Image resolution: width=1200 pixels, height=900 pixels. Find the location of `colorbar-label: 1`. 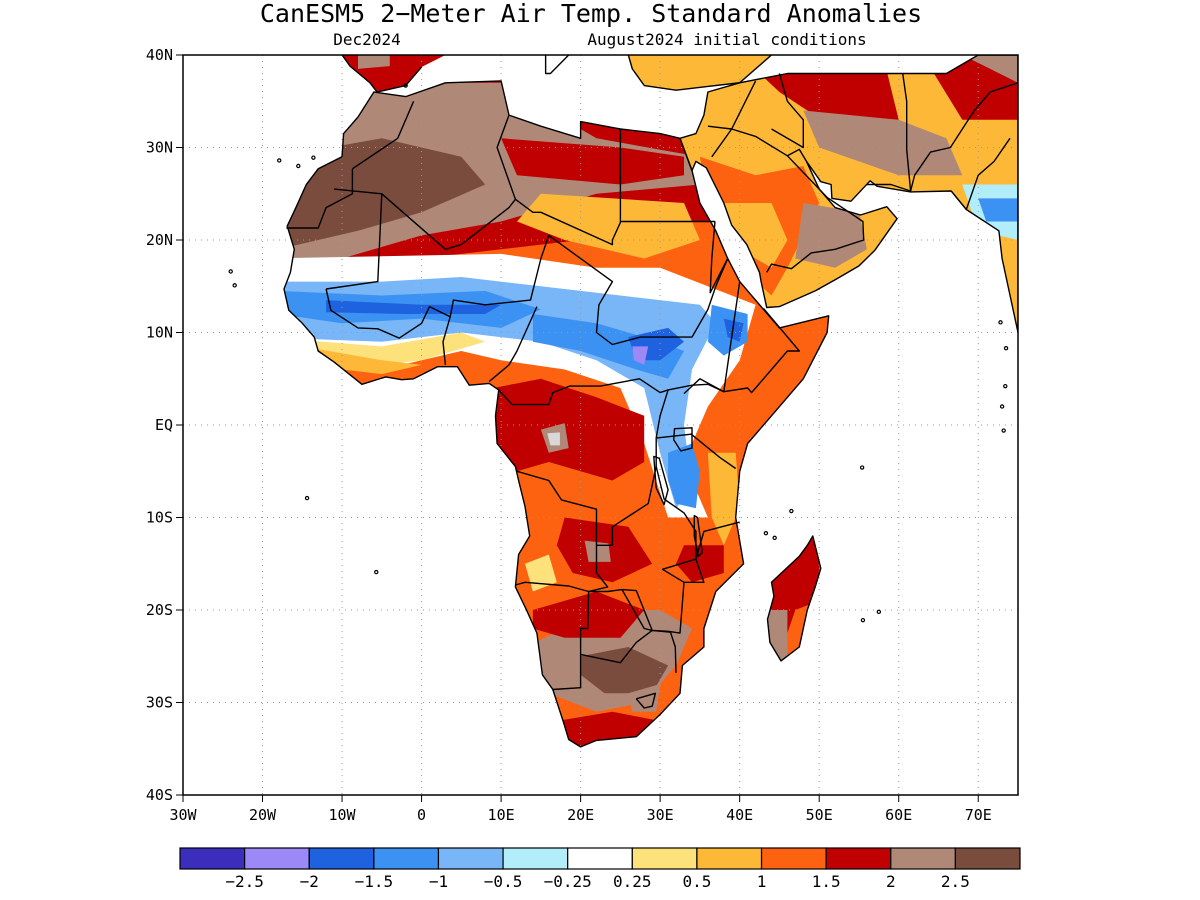

colorbar-label: 1 is located at coordinates (762, 881).